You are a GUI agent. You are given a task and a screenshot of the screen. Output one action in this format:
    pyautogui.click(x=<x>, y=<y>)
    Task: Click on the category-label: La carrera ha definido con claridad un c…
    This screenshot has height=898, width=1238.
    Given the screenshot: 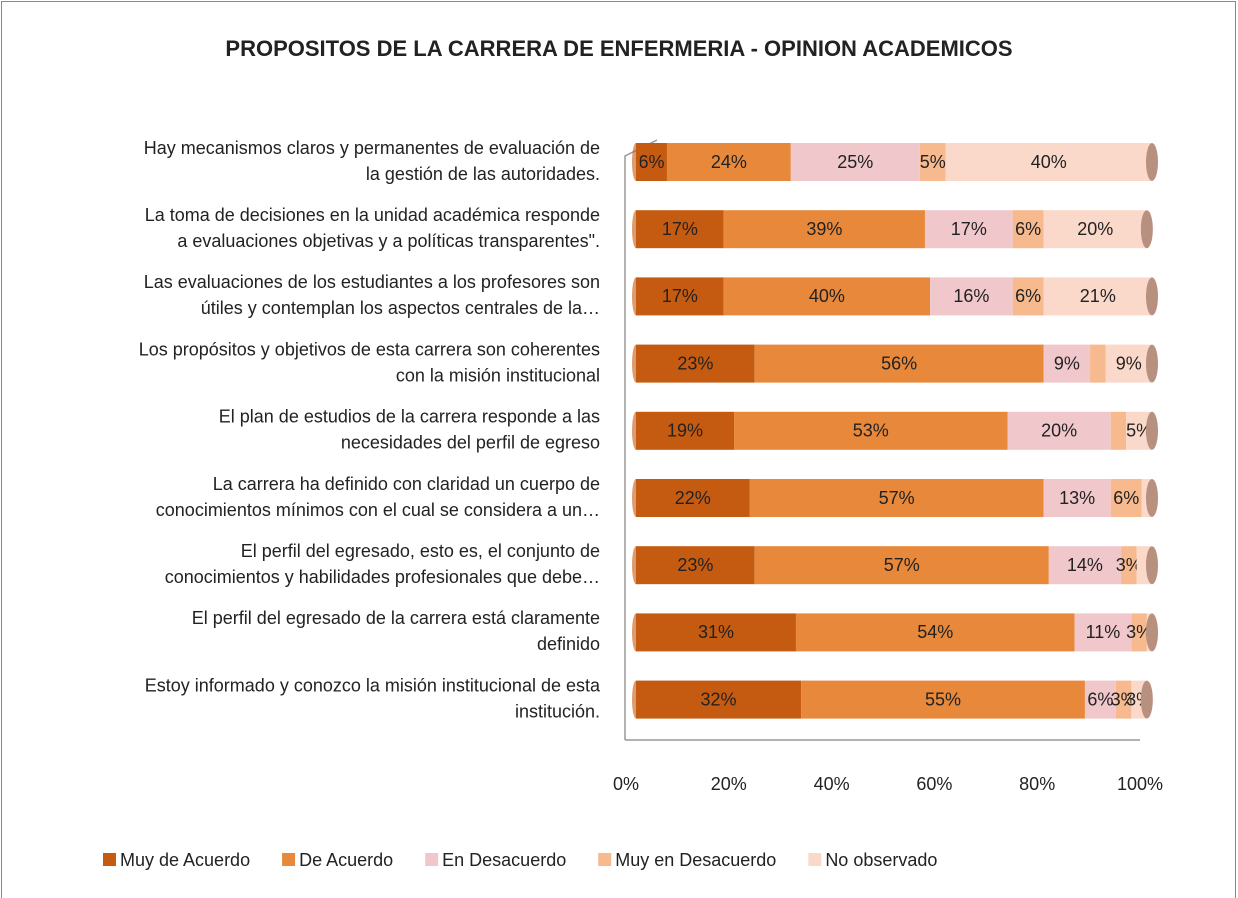 What is the action you would take?
    pyautogui.click(x=406, y=484)
    